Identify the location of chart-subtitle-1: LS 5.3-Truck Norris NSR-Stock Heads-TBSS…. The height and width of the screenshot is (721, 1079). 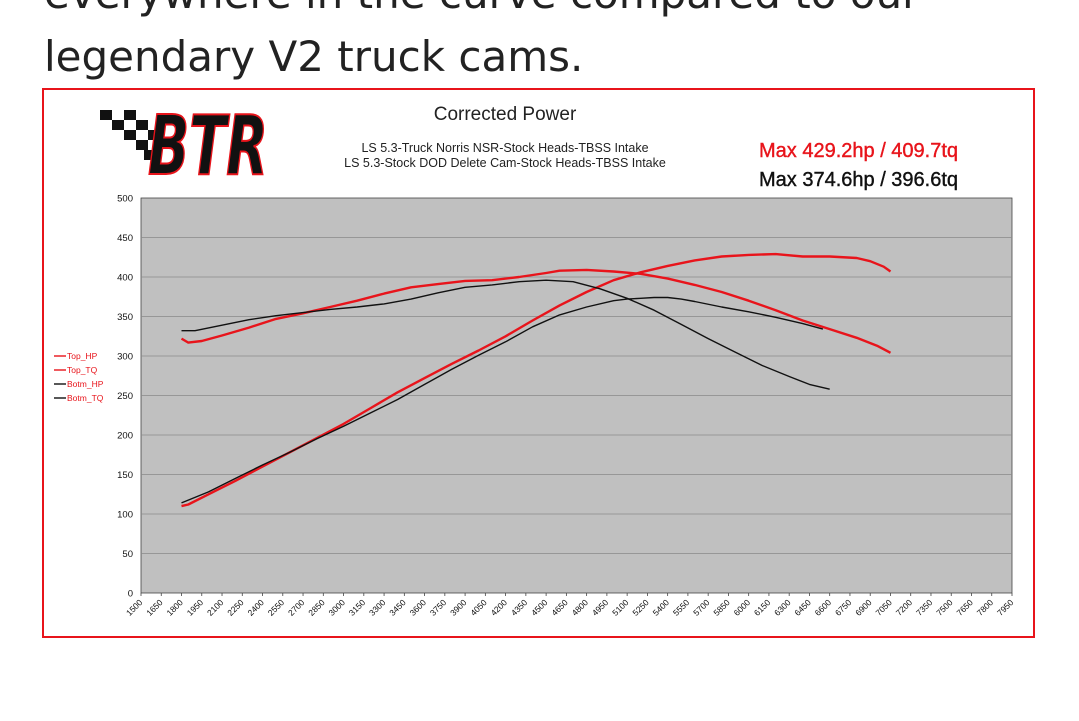
(504, 148).